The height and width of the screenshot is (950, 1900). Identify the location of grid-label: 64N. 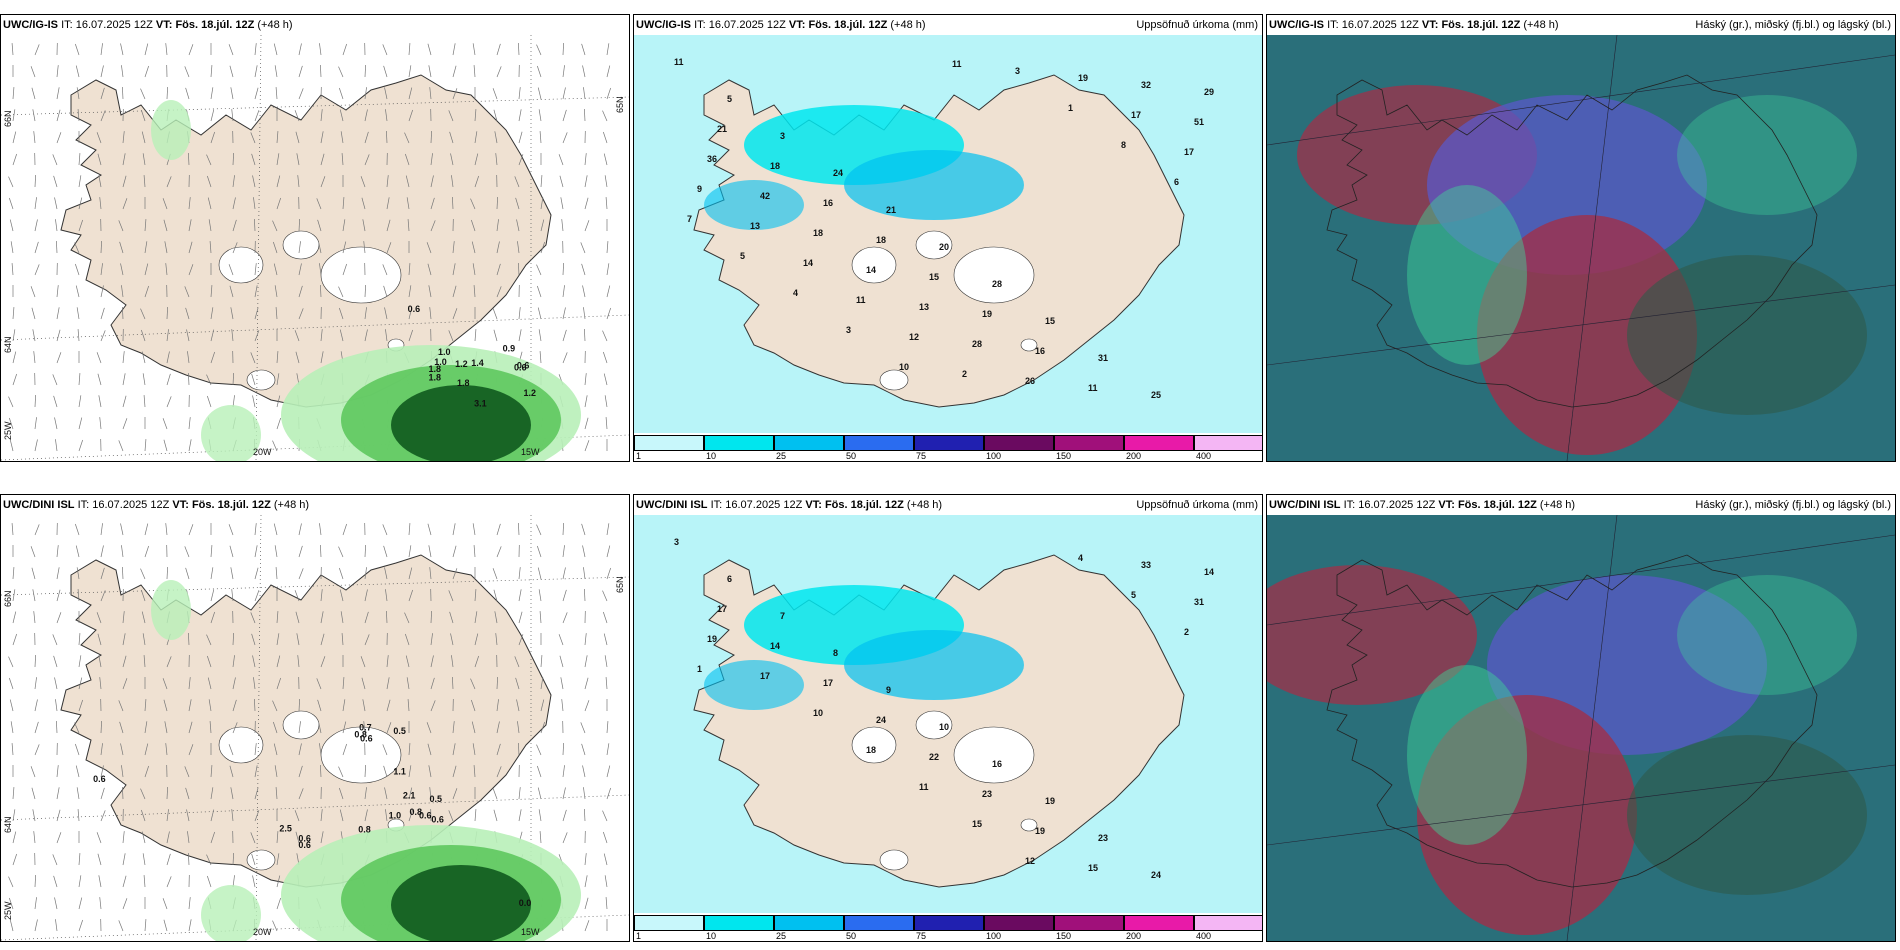
(8, 824).